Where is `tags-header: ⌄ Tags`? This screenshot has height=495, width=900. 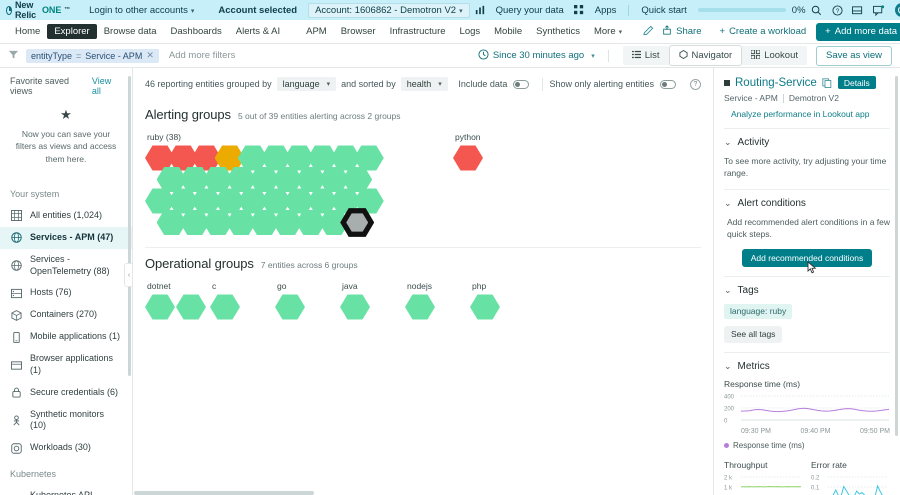 tags-header: ⌄ Tags is located at coordinates (807, 290).